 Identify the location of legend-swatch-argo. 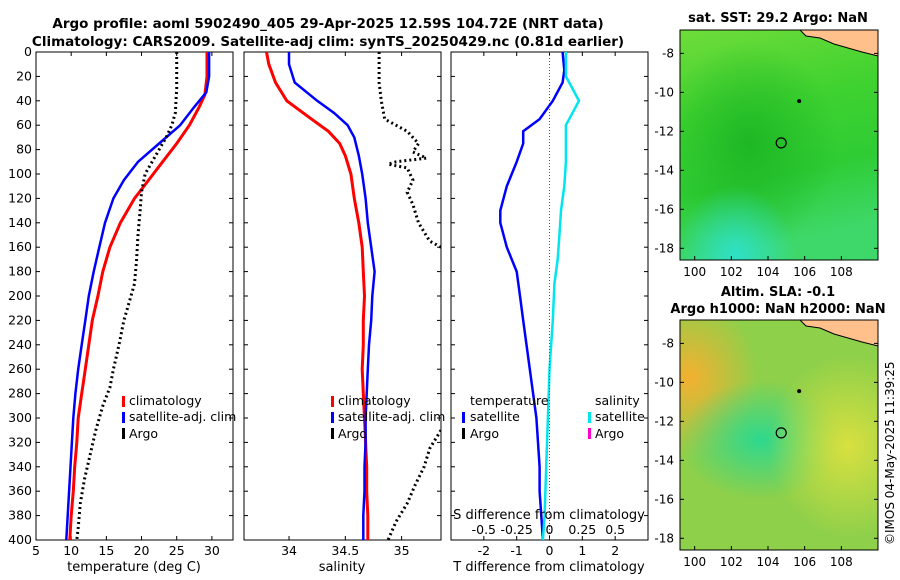
(123, 433).